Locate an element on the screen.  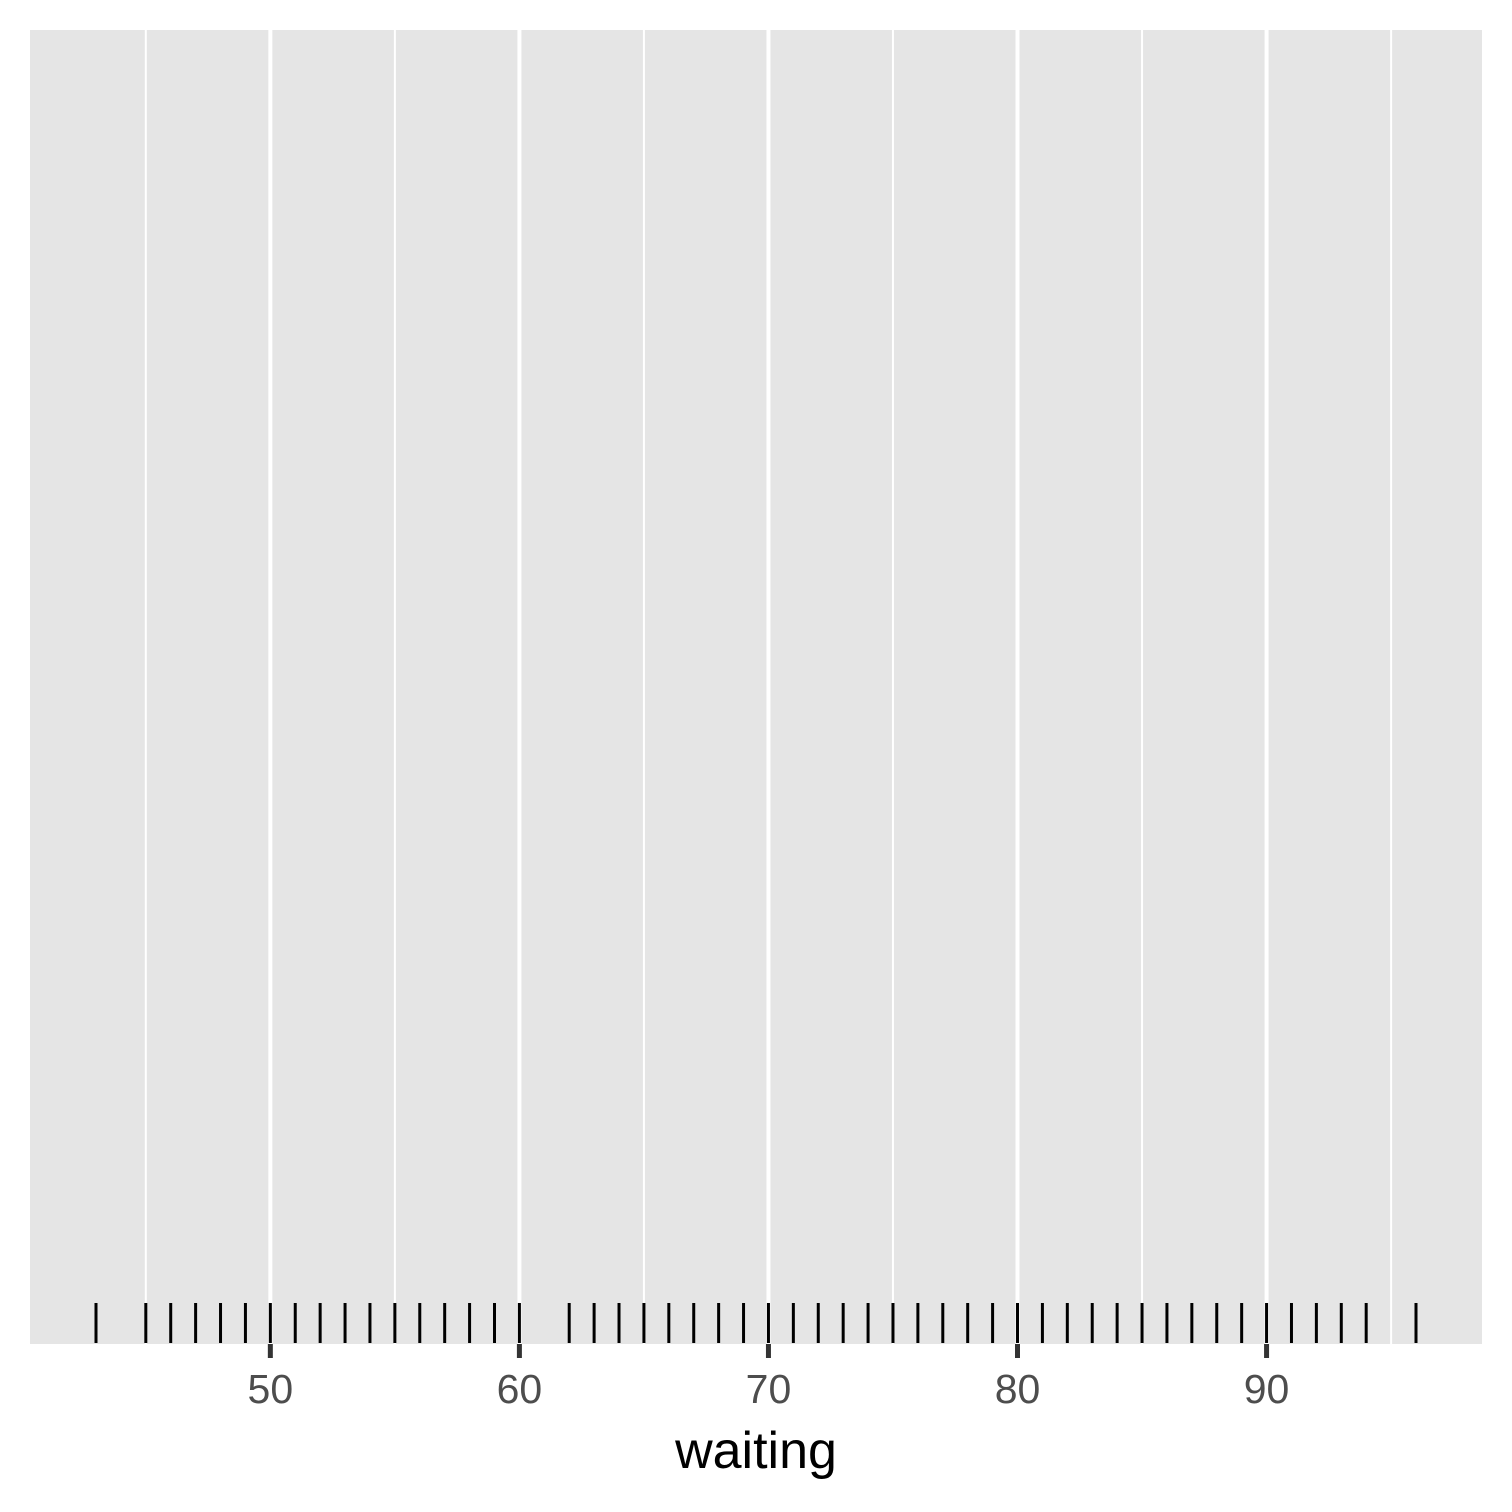
x-tick-label: 50 is located at coordinates (271, 1389).